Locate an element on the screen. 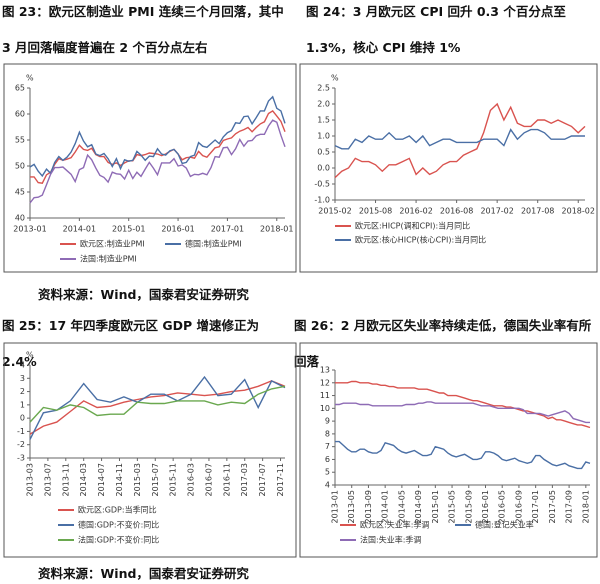 Image resolution: width=600 pixels, height=584 pixels. y-tick-label: 10 is located at coordinates (325, 408).